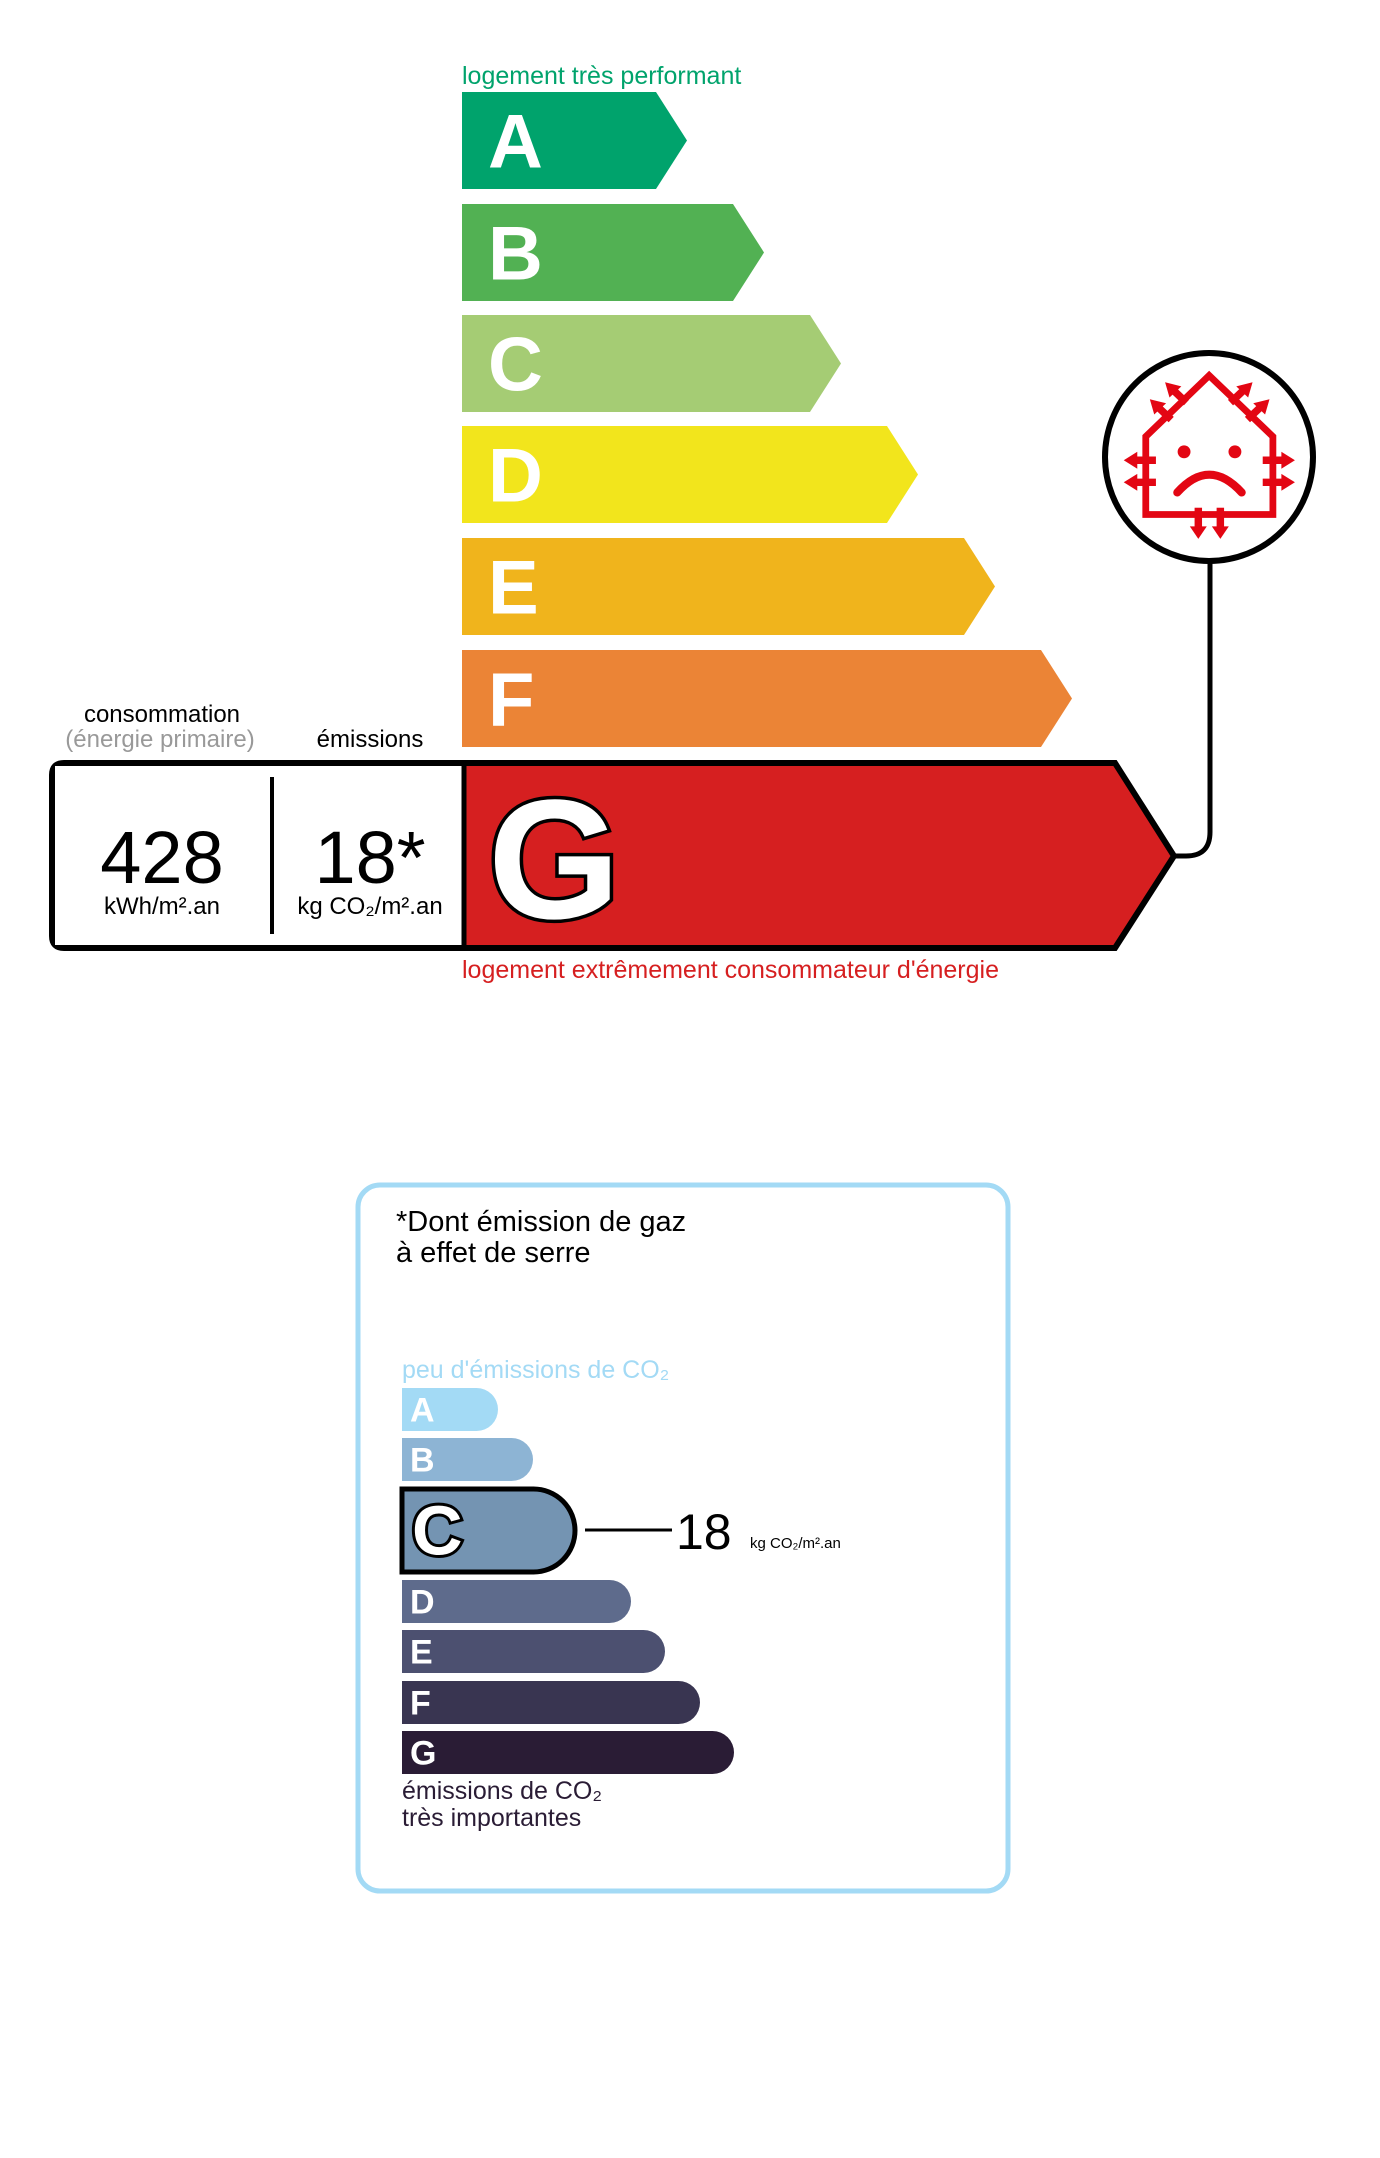  Describe the element at coordinates (467, 1459) in the screenshot. I see `ges-class-bar-b` at that location.